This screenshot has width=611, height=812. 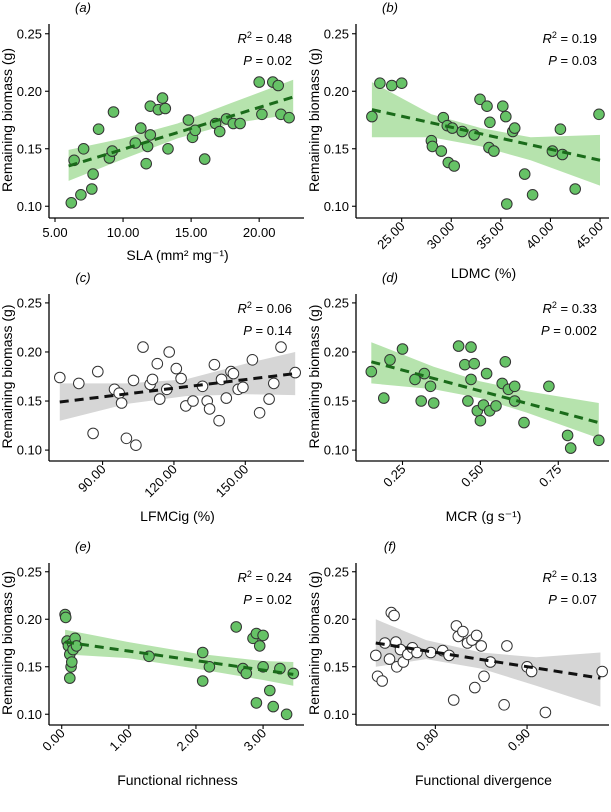 What do you see at coordinates (569, 577) in the screenshot?
I see `r-squared-label: R2 = 0.13` at bounding box center [569, 577].